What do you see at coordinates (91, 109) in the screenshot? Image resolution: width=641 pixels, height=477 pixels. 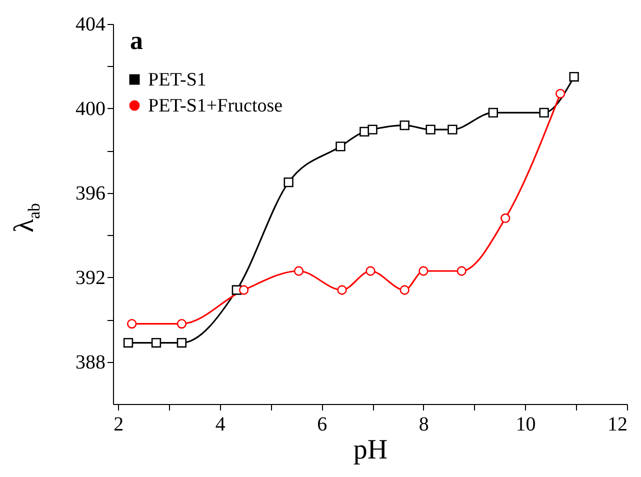 I see `y-tick-label: 400` at bounding box center [91, 109].